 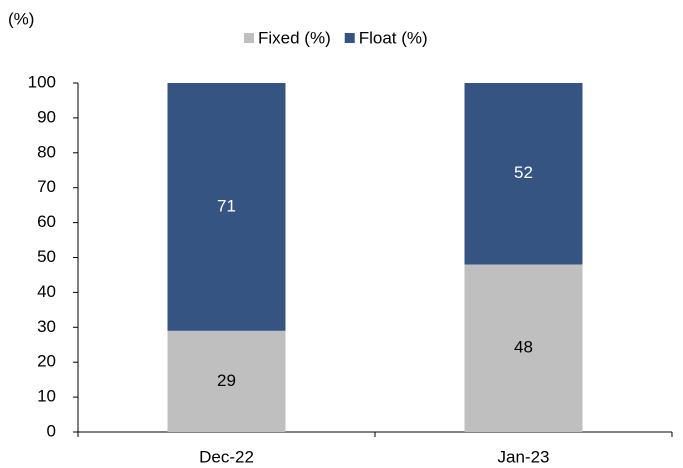 I want to click on data-label: 48, so click(x=523, y=347).